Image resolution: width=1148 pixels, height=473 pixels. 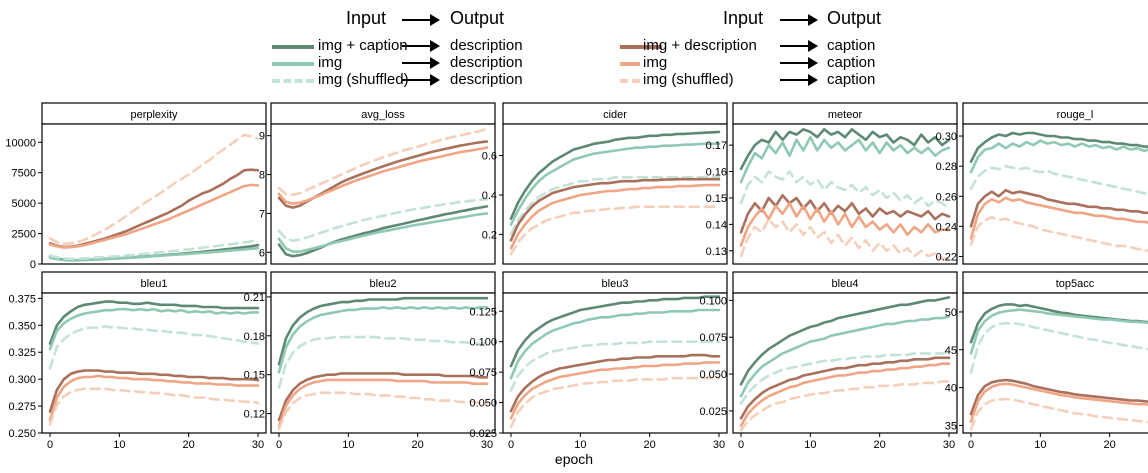 I want to click on y-tick-label: 45, so click(x=951, y=351).